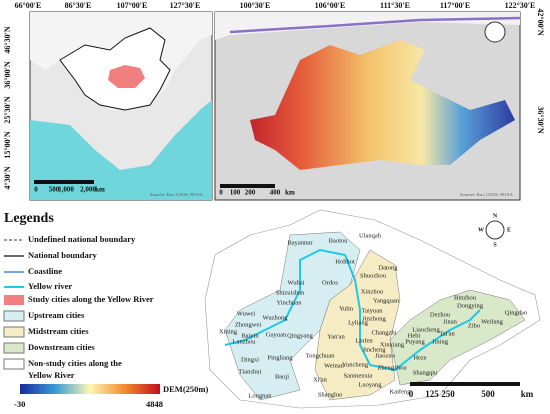  Describe the element at coordinates (154, 404) in the screenshot. I see `dem-max: 4848` at that location.